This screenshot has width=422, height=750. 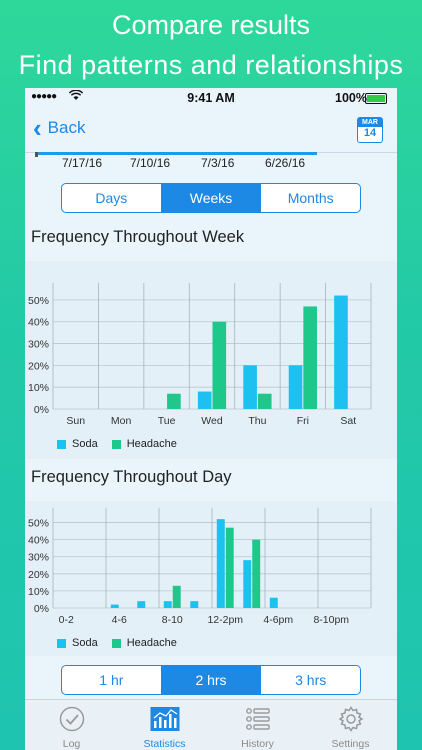 I want to click on battery-icon, so click(x=376, y=98).